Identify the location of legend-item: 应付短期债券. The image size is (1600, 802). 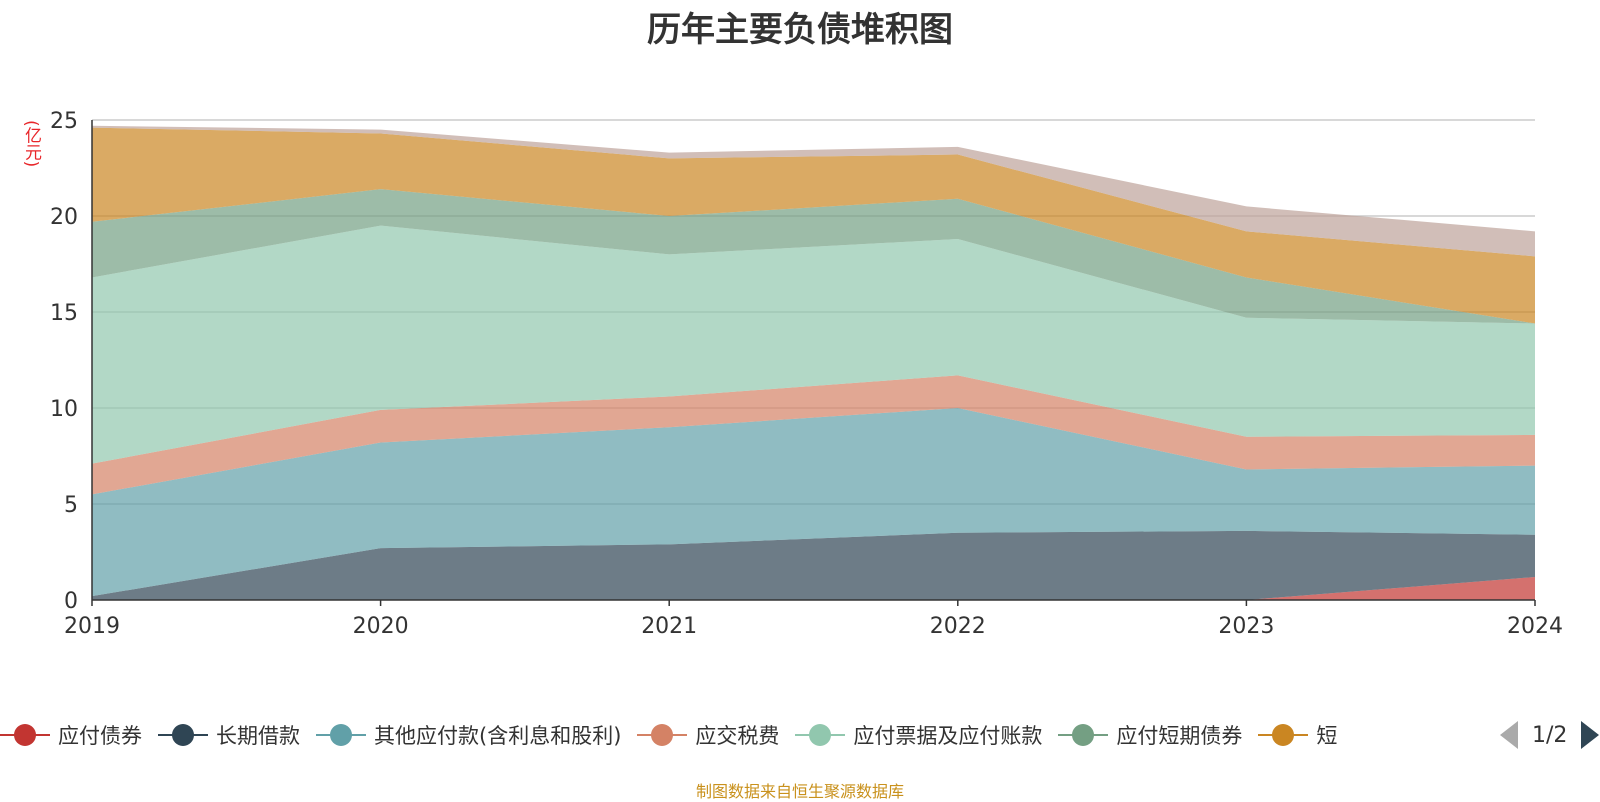
(1150, 735).